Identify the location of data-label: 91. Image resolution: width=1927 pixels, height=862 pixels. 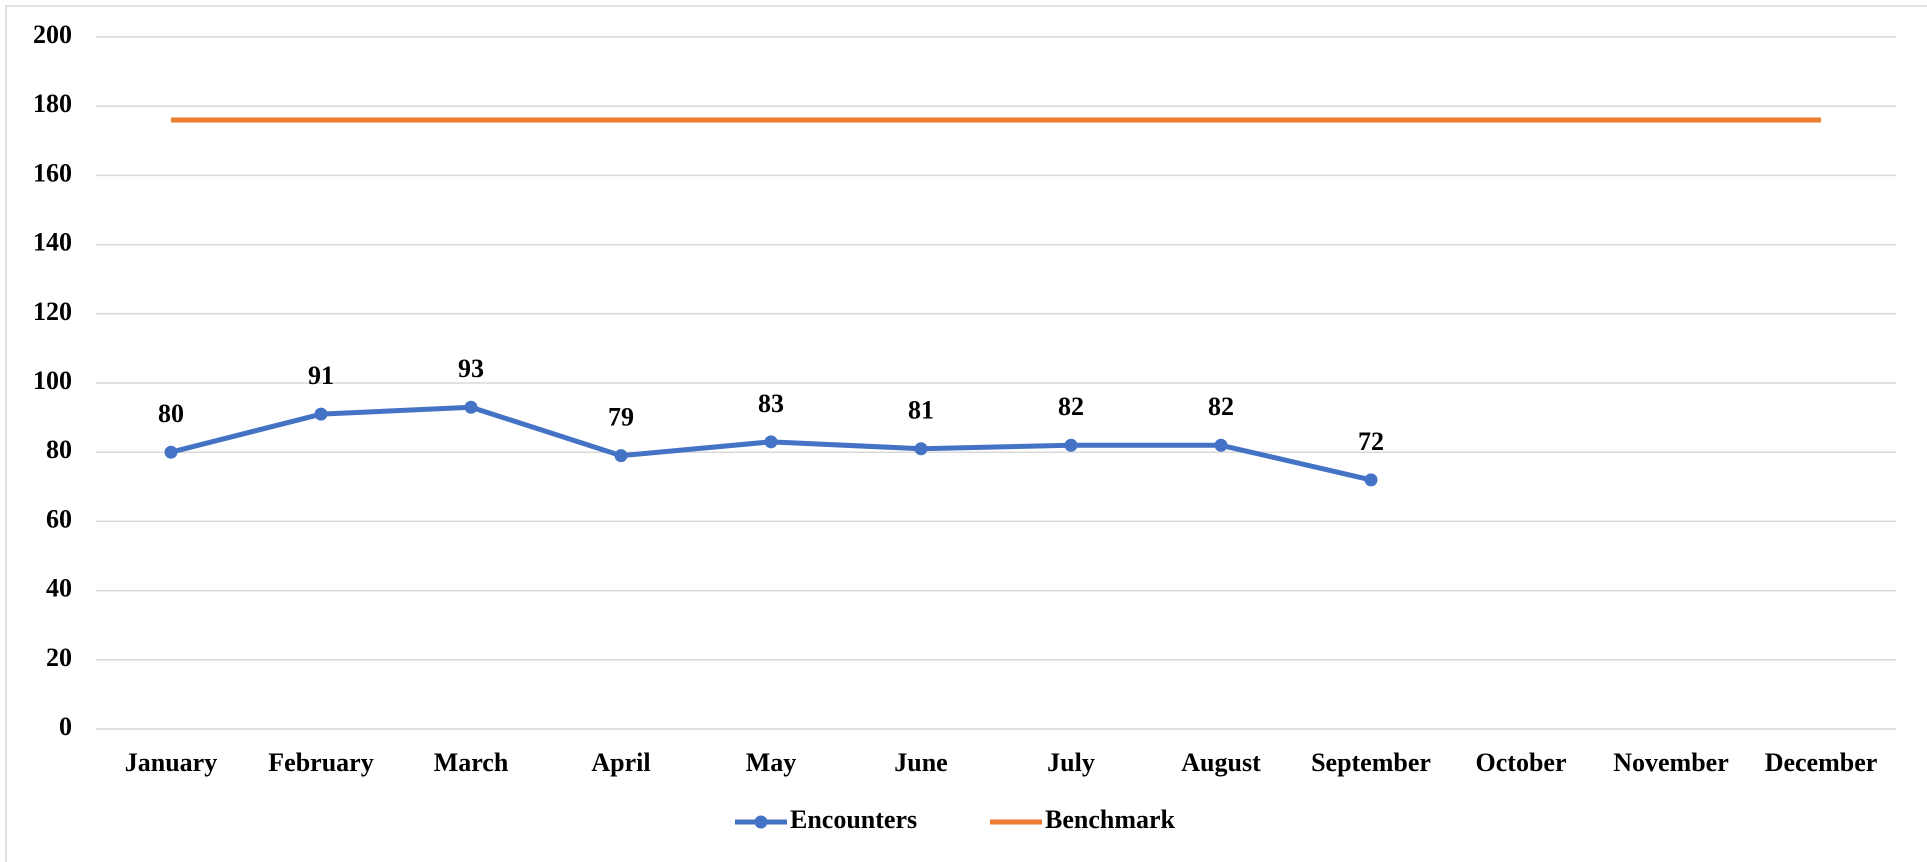
(321, 375).